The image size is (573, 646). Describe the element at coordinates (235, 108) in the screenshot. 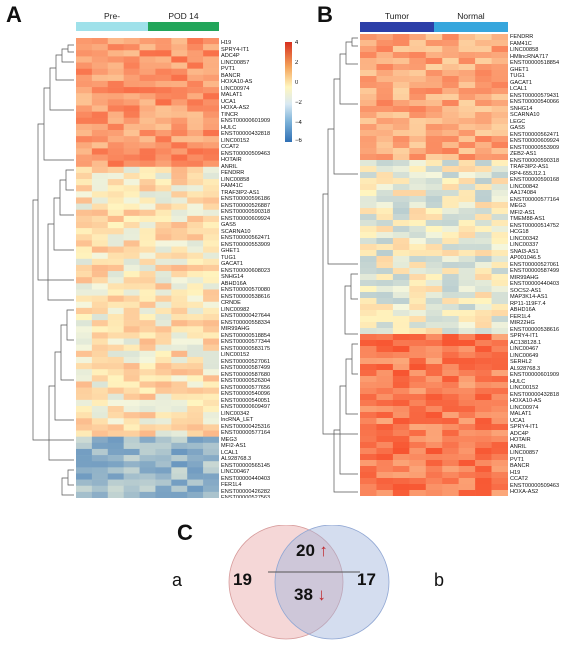

I see `gene-label: HOXA-AS2` at that location.